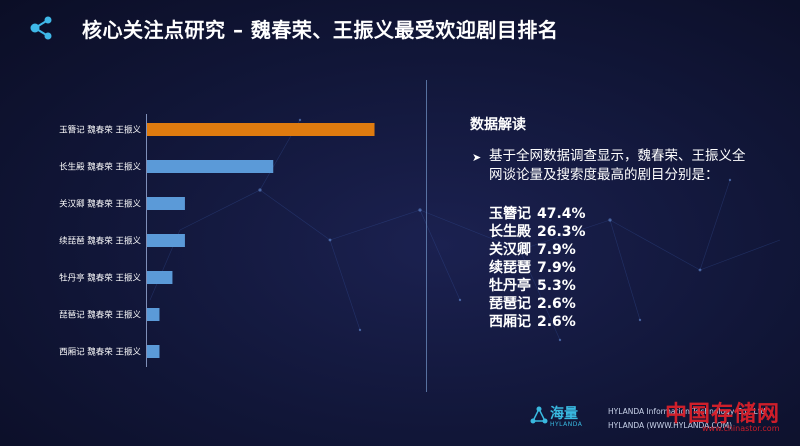 This screenshot has height=446, width=800. I want to click on arrow-right-icon: ➤, so click(477, 157).